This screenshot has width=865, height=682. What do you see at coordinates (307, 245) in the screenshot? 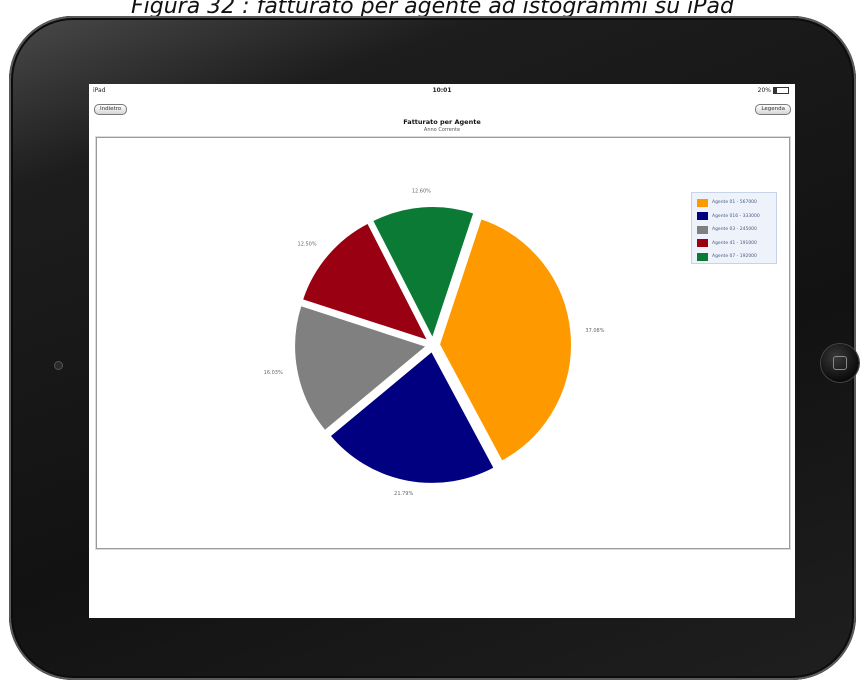
I see `pie-data-label-4: 12.50%` at bounding box center [307, 245].